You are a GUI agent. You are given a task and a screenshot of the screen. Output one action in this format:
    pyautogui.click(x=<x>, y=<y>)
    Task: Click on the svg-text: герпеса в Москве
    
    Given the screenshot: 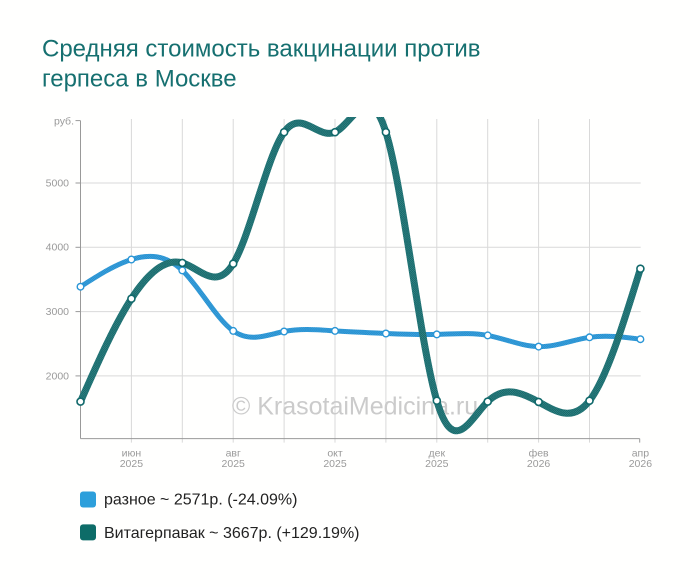 What is the action you would take?
    pyautogui.click(x=139, y=79)
    